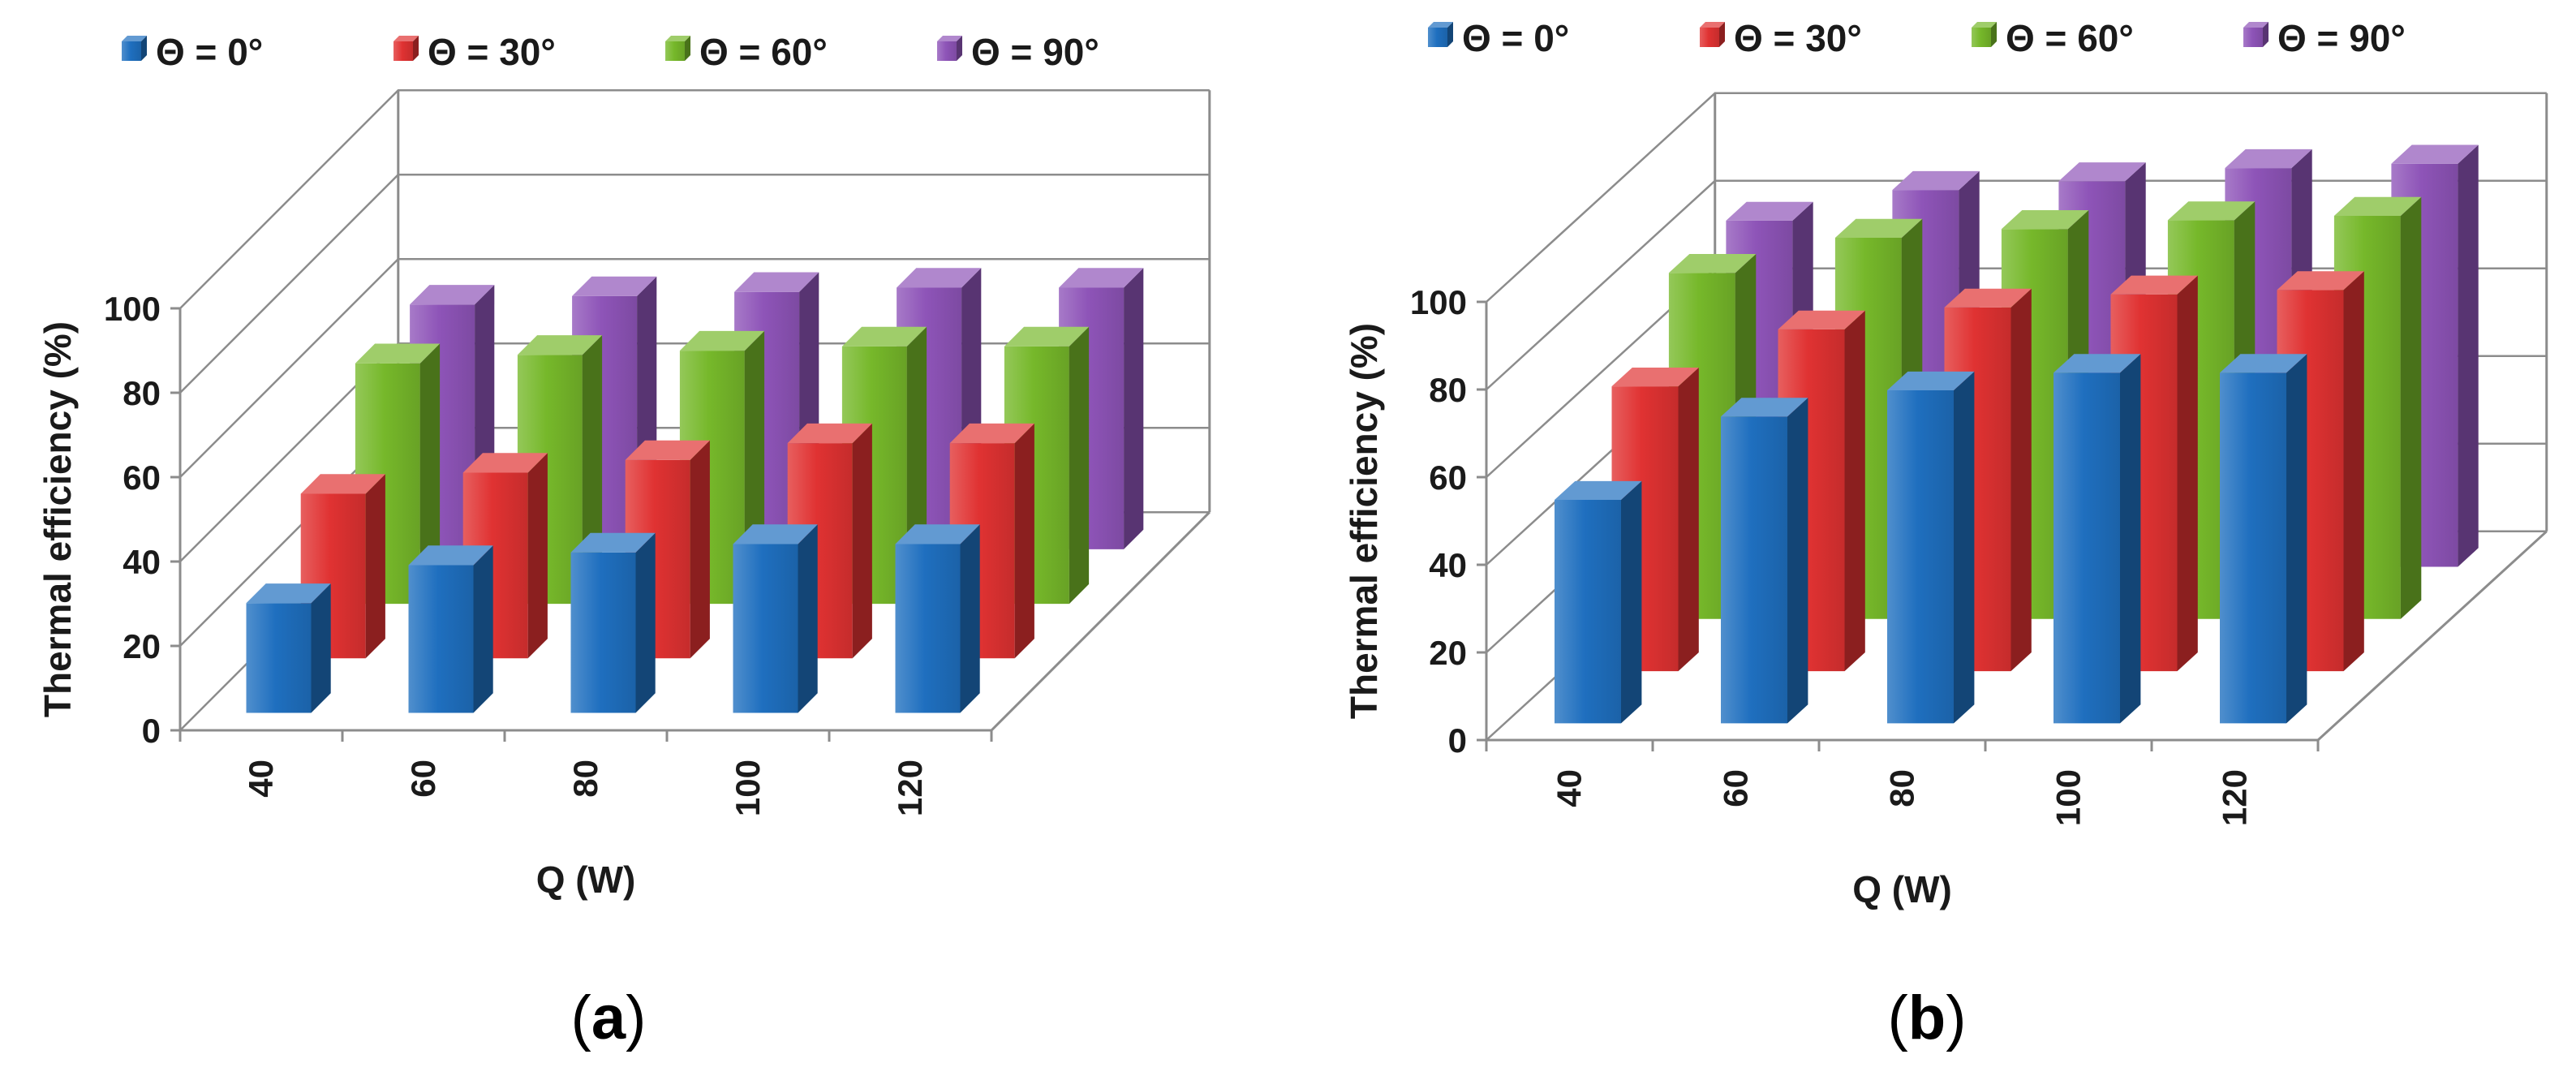  Describe the element at coordinates (142, 393) in the screenshot. I see `y-tick-label: 80` at that location.